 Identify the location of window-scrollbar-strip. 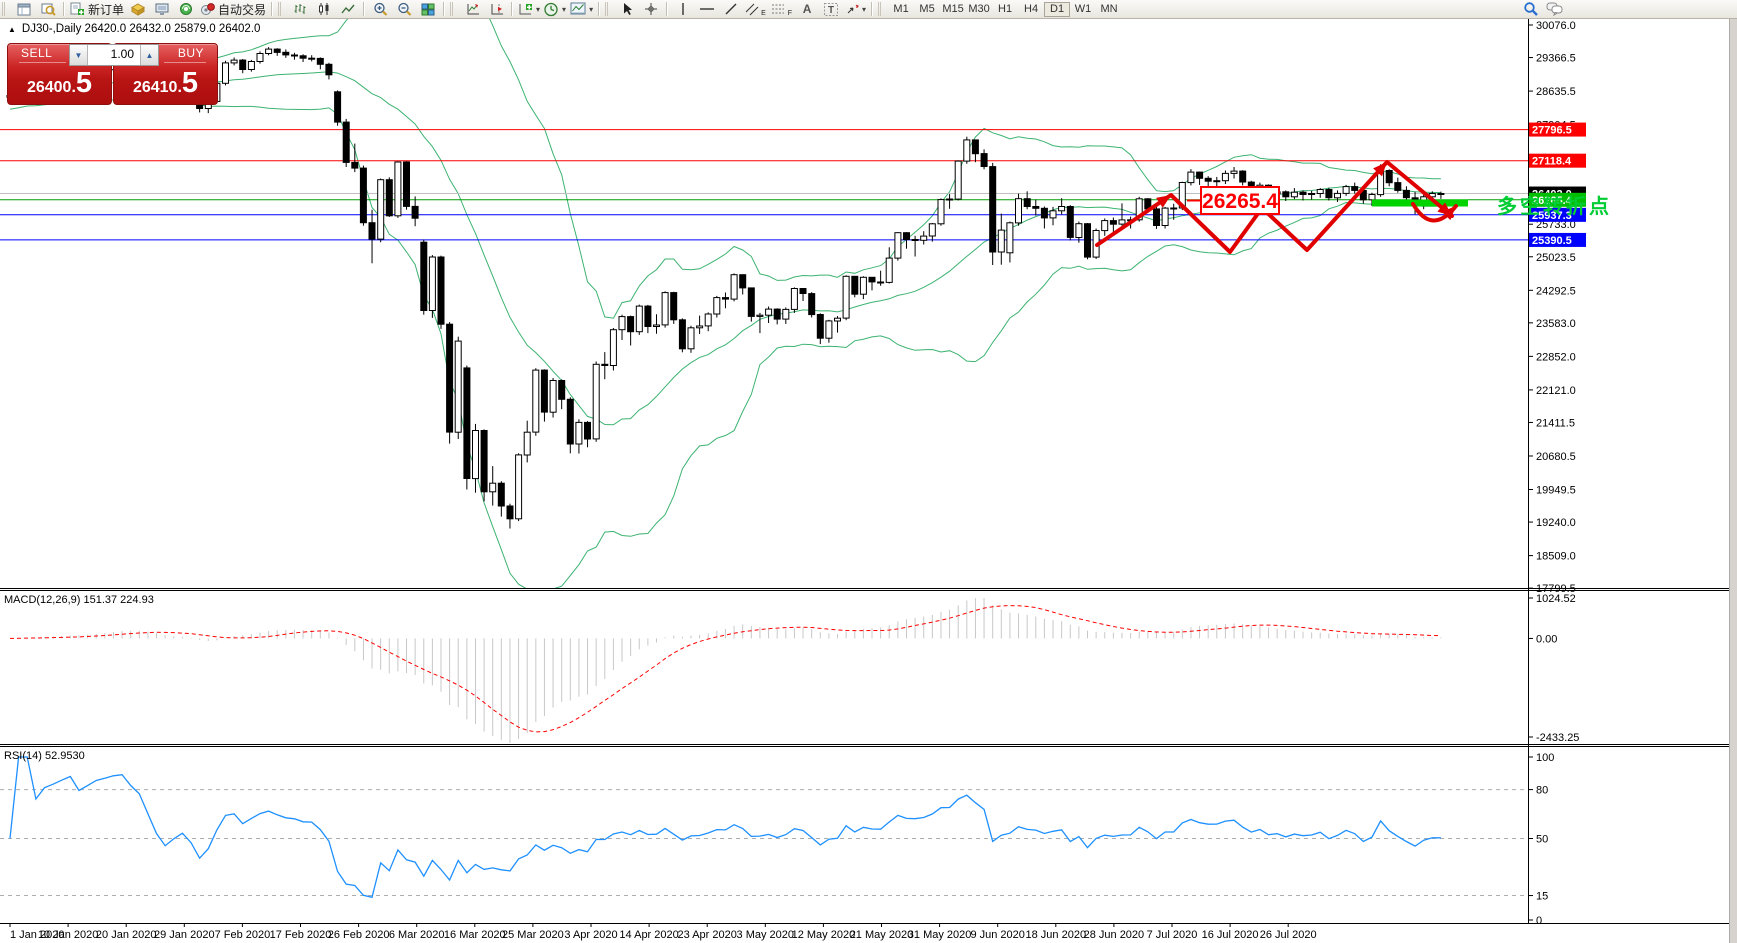
(1733, 480).